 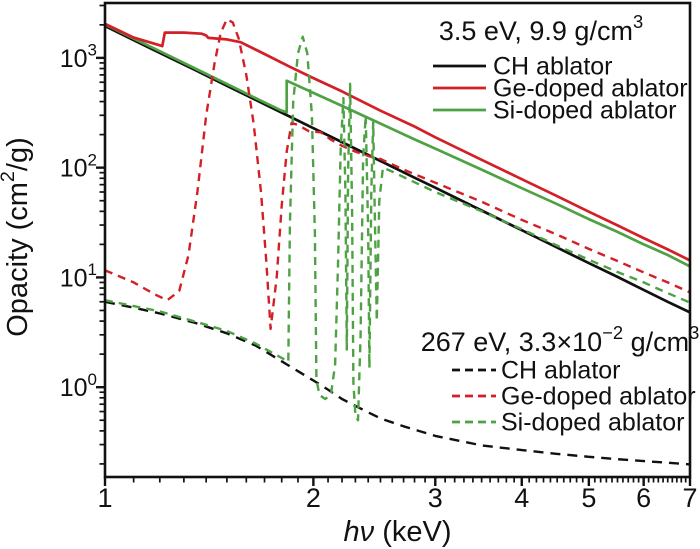 I want to click on x-tick-label: 1, so click(x=104, y=498).